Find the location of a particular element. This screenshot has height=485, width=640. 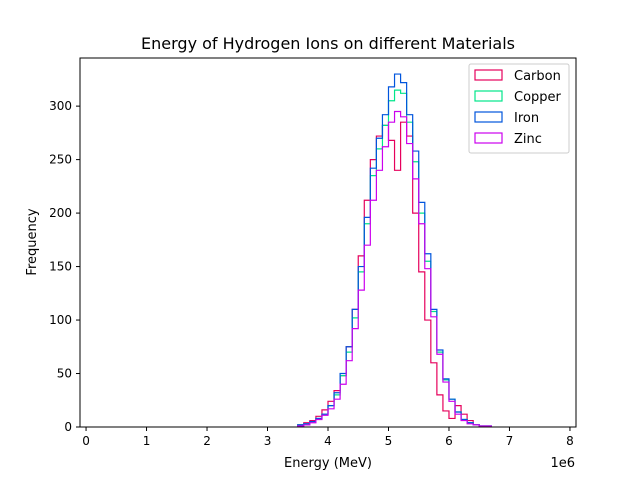

y-tick-label: 250 is located at coordinates (60, 160).